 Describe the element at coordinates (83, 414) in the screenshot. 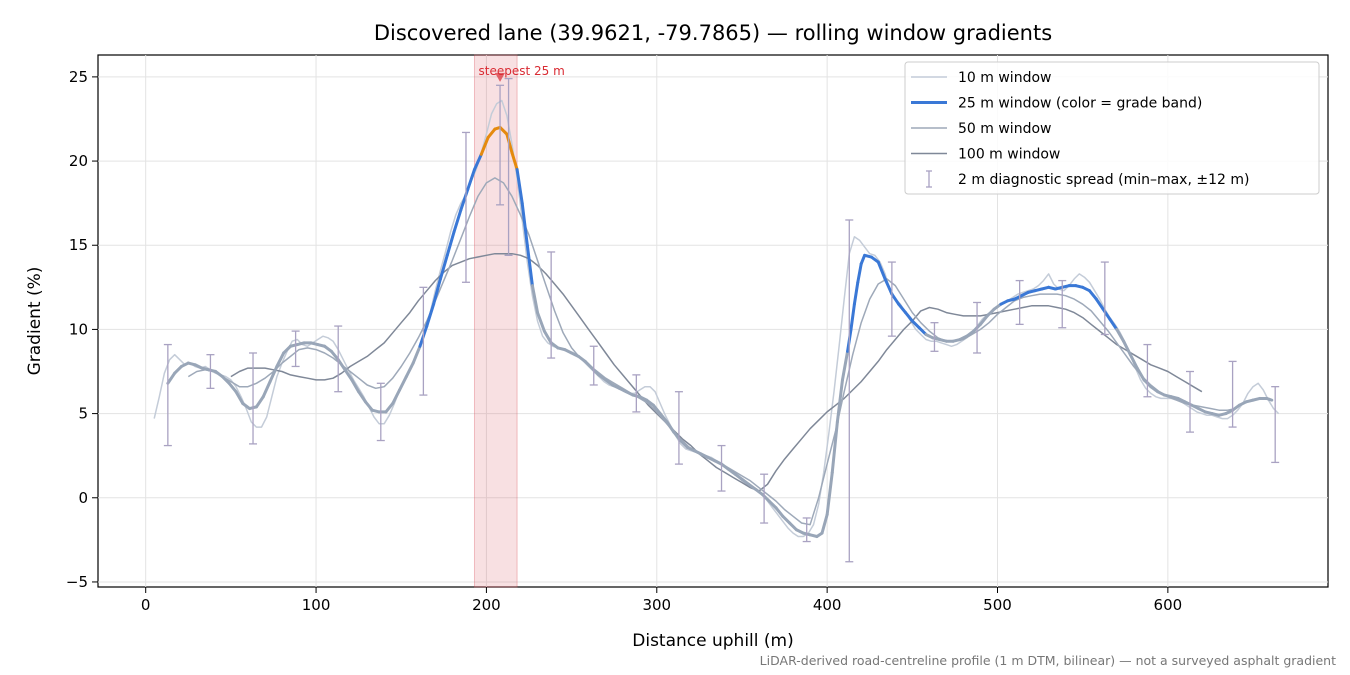

I see `y-tick-label: 5` at that location.